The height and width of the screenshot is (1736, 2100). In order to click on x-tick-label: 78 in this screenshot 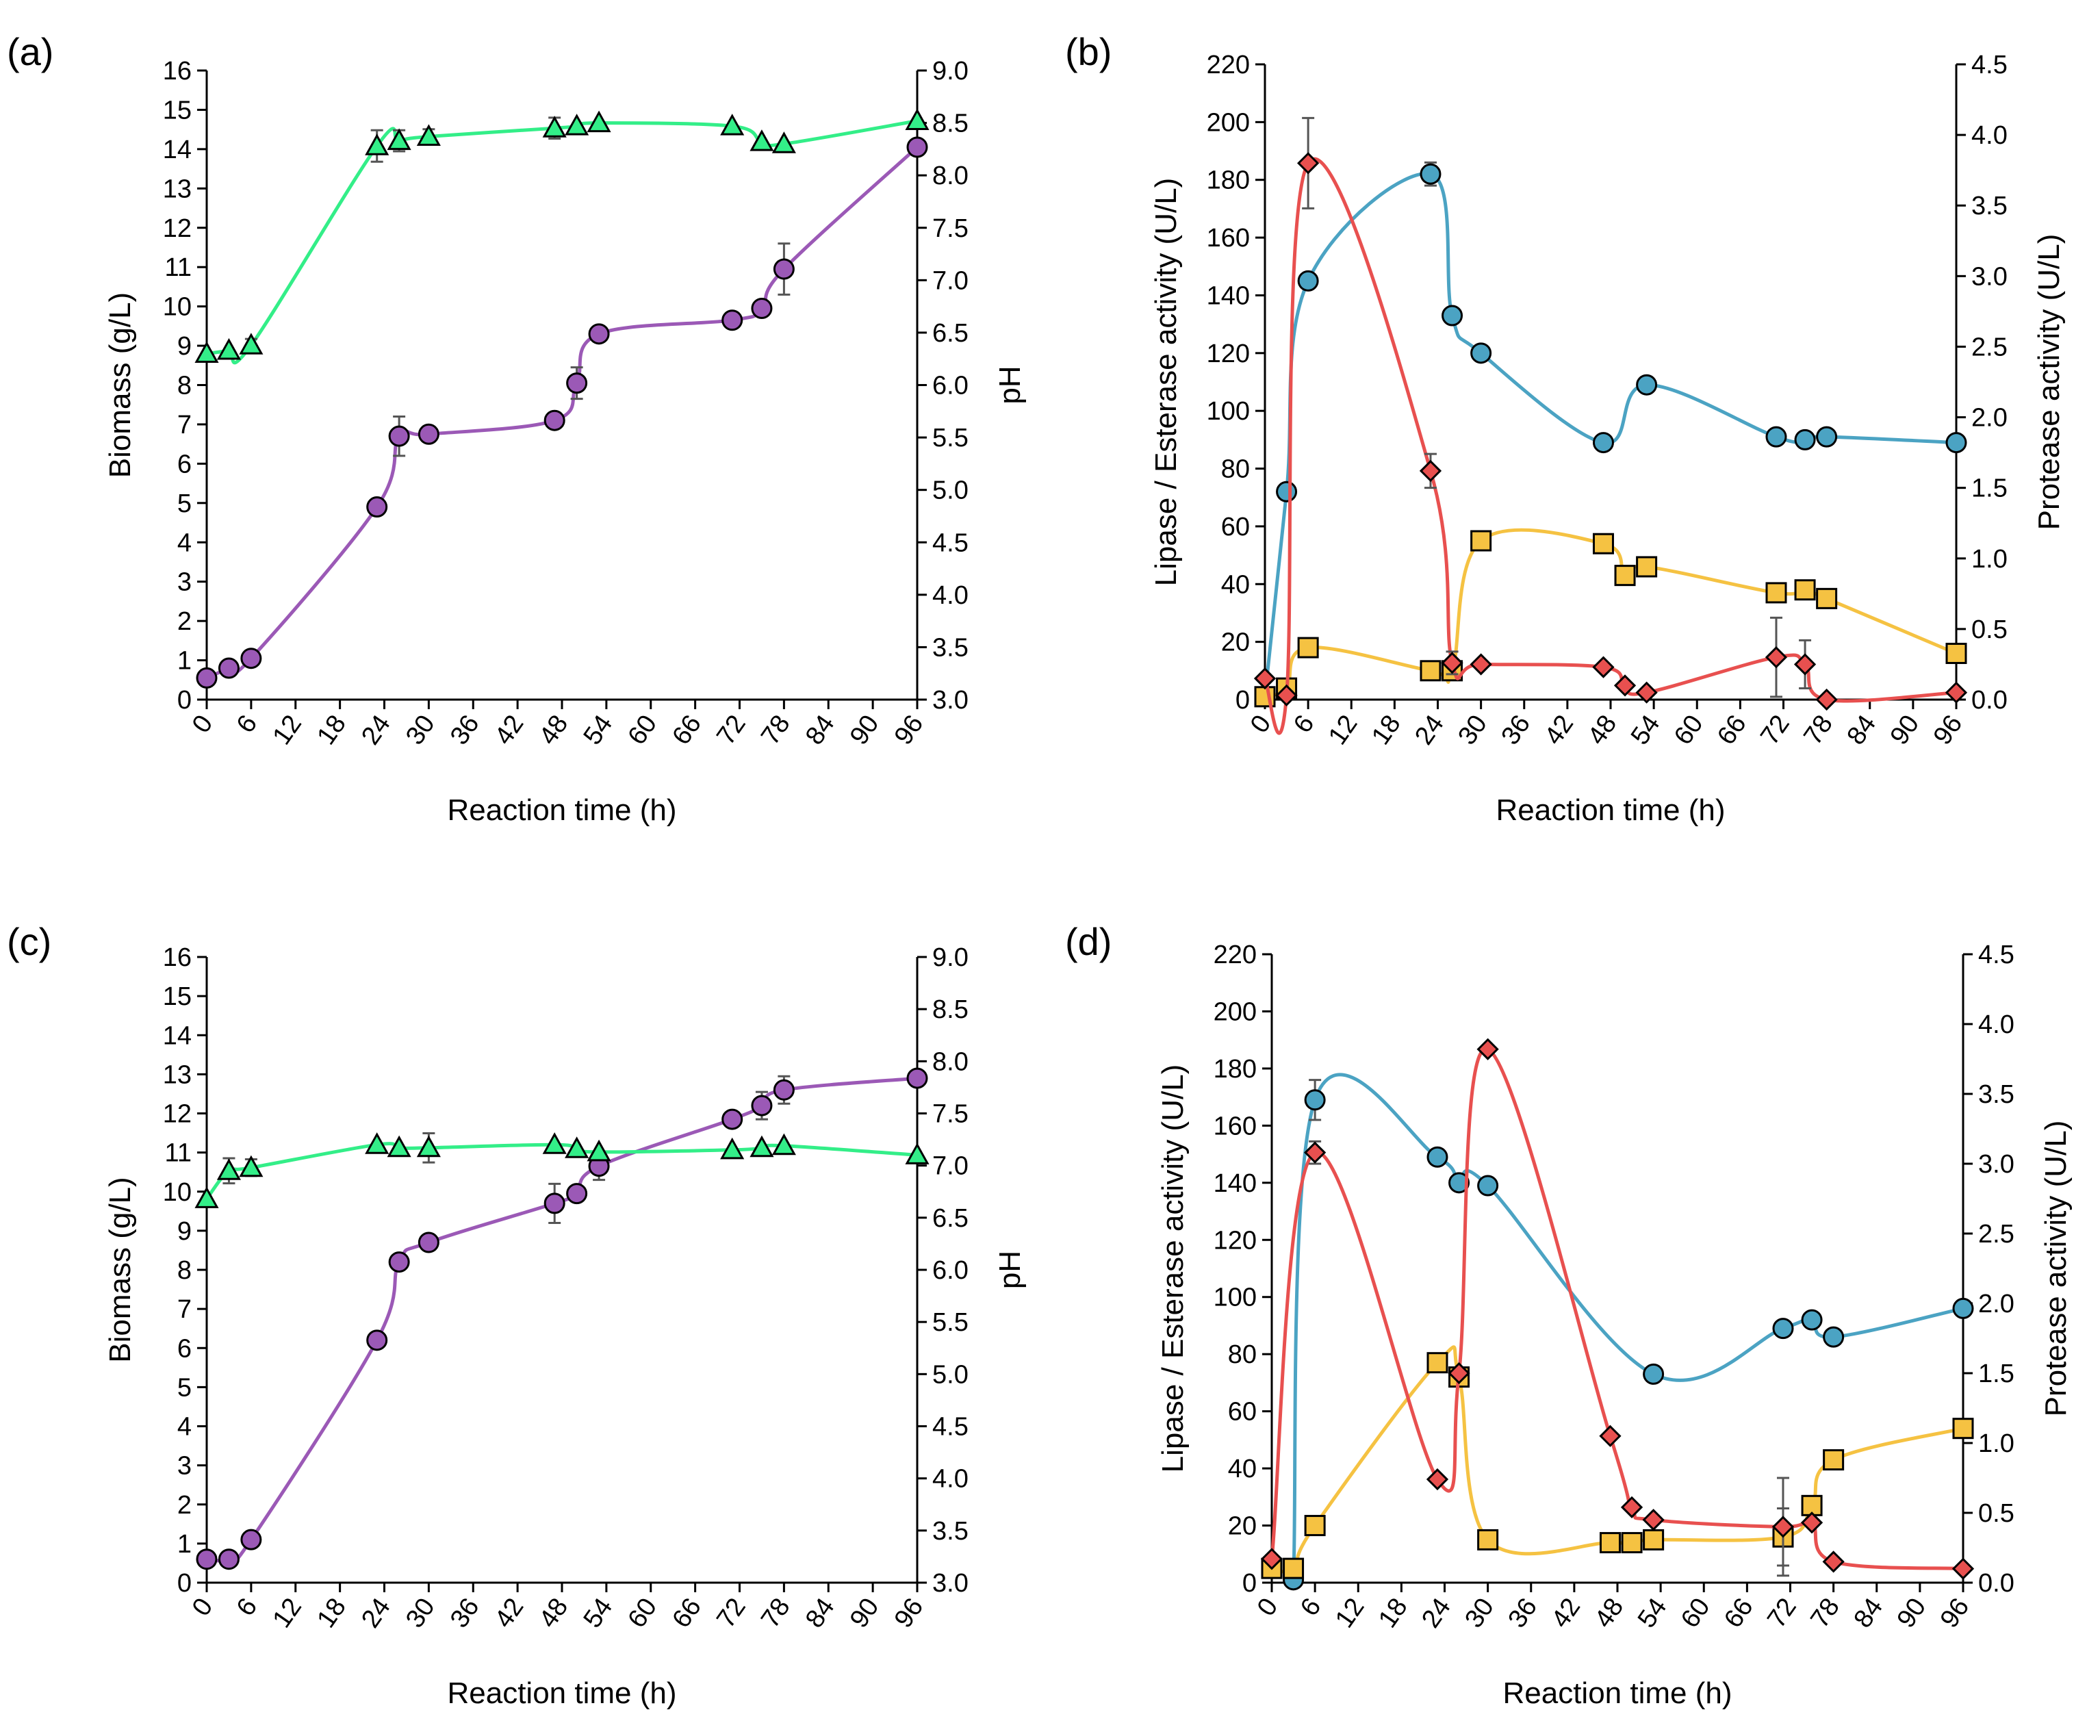, I will do `click(776, 1613)`.